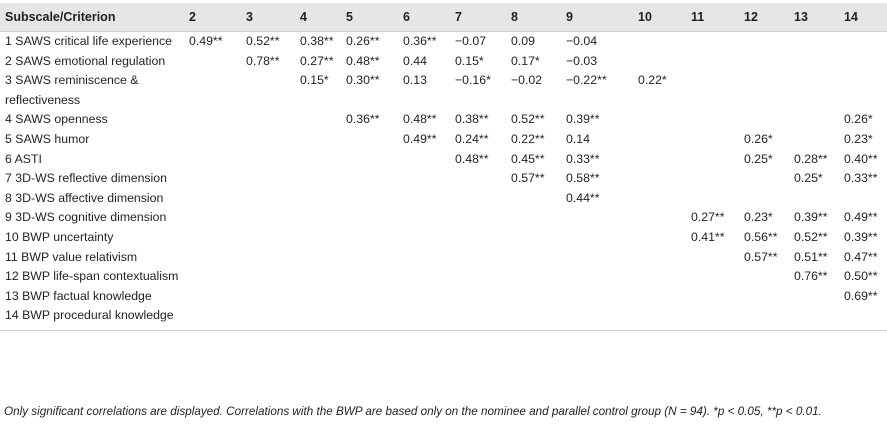 The image size is (887, 425). I want to click on header-col-8: 8, so click(533, 17).